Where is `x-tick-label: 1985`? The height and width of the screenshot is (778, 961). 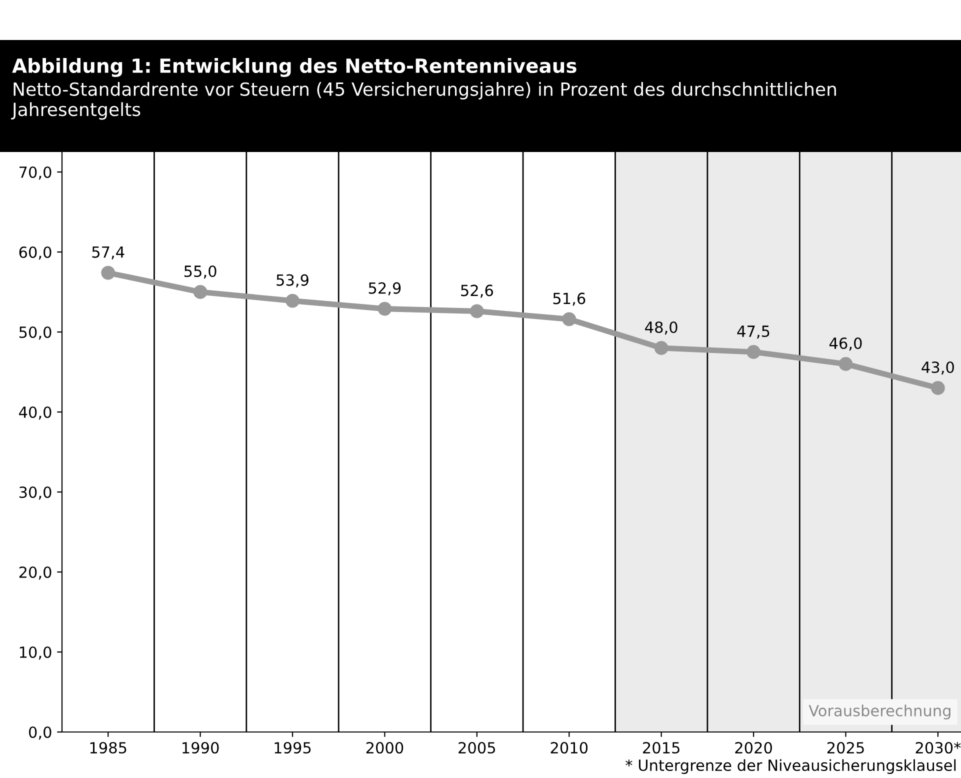
x-tick-label: 1985 is located at coordinates (108, 748).